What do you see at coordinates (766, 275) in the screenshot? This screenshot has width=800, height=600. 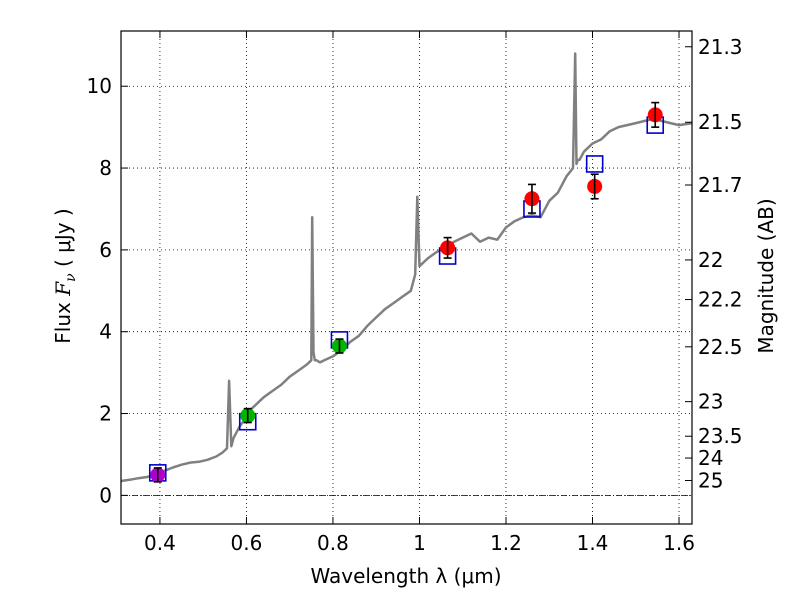 I see `y2-axis-label: Magnitude (AB)` at bounding box center [766, 275].